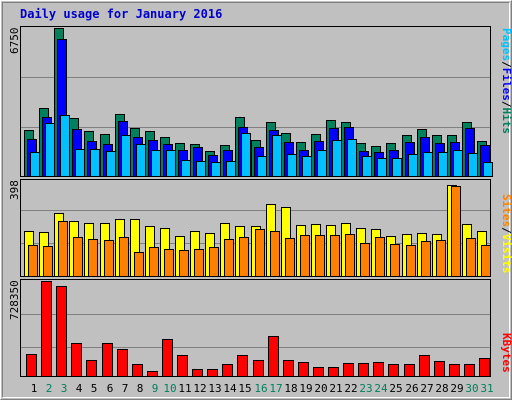  I want to click on day-label-19: 19, so click(305, 388).